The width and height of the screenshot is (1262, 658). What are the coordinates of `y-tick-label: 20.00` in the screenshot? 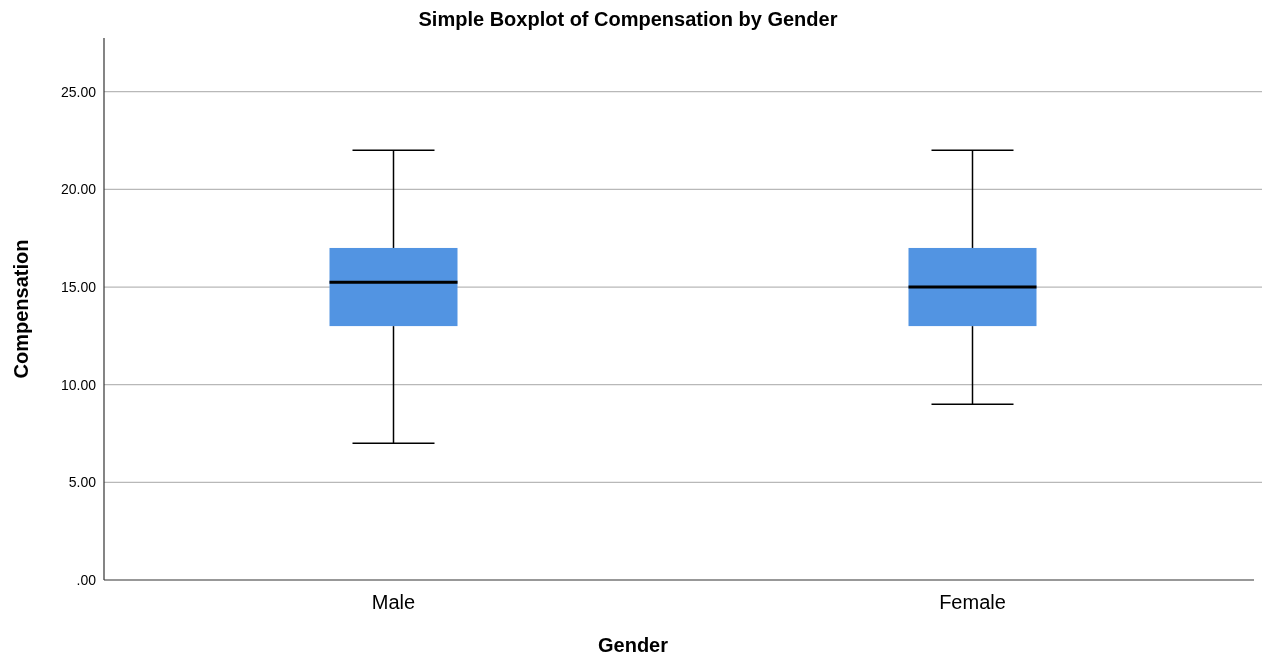 It's located at (78, 189).